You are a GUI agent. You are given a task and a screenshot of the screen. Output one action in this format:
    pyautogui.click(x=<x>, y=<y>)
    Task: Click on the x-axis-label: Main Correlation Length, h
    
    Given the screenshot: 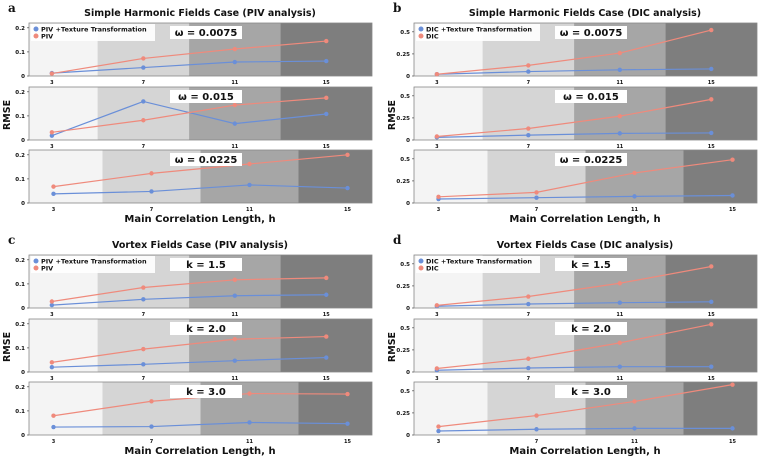 What is the action you would take?
    pyautogui.click(x=199, y=451)
    